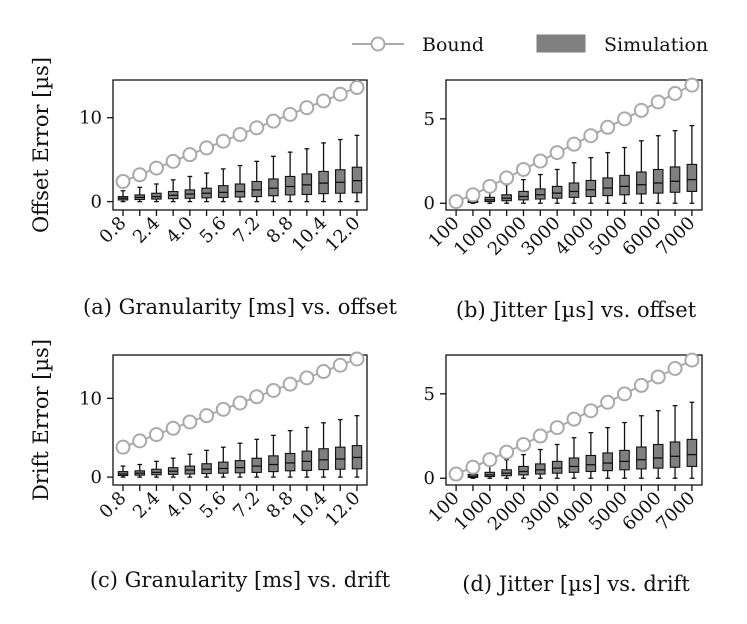 This screenshot has height=624, width=747. What do you see at coordinates (190, 465) in the screenshot?
I see `box-4.0` at bounding box center [190, 465].